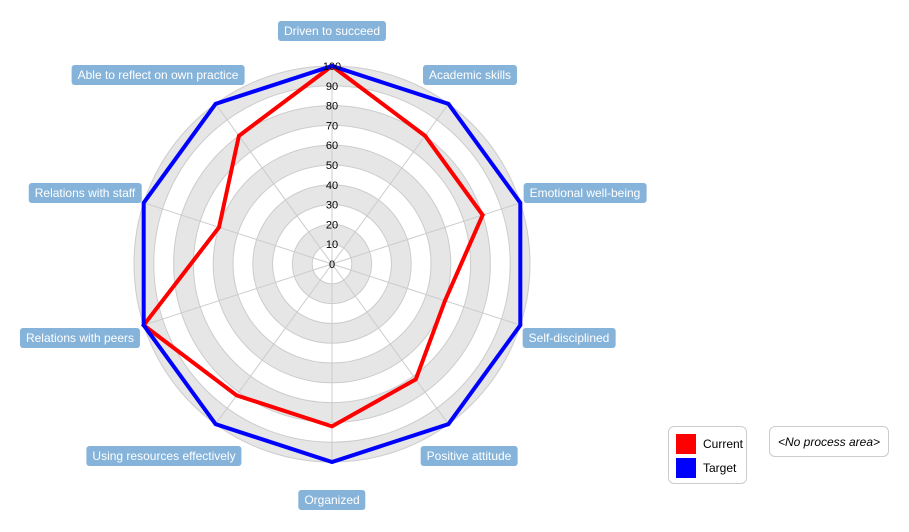  Describe the element at coordinates (332, 206) in the screenshot. I see `tick-label: 30` at that location.